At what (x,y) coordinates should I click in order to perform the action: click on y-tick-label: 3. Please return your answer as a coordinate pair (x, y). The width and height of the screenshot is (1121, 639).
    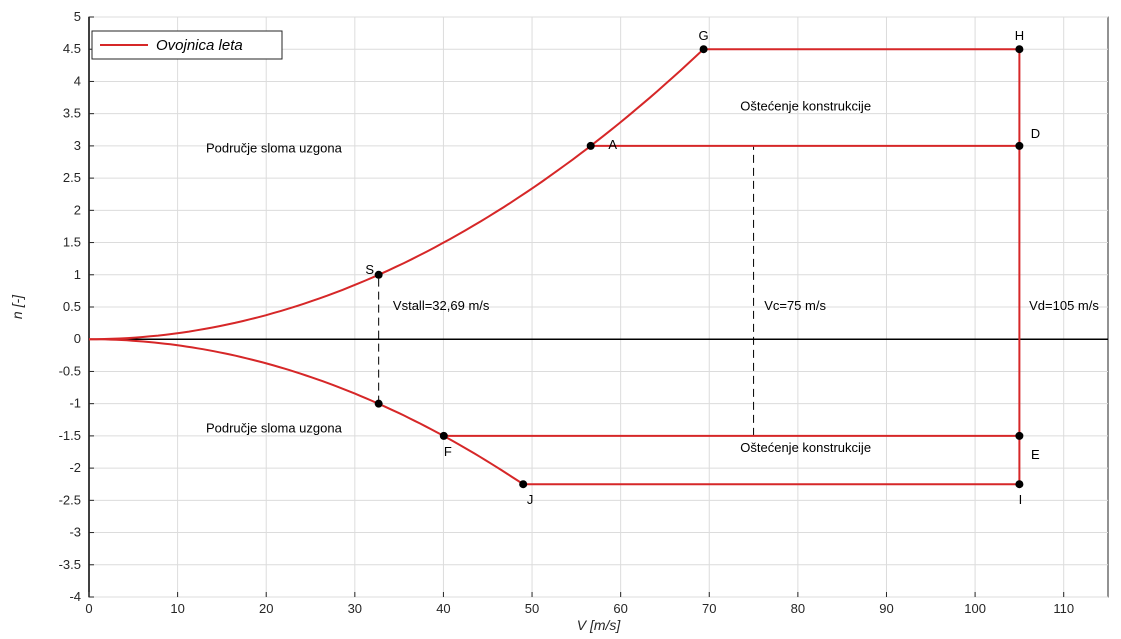
    Looking at the image, I should click on (77, 145).